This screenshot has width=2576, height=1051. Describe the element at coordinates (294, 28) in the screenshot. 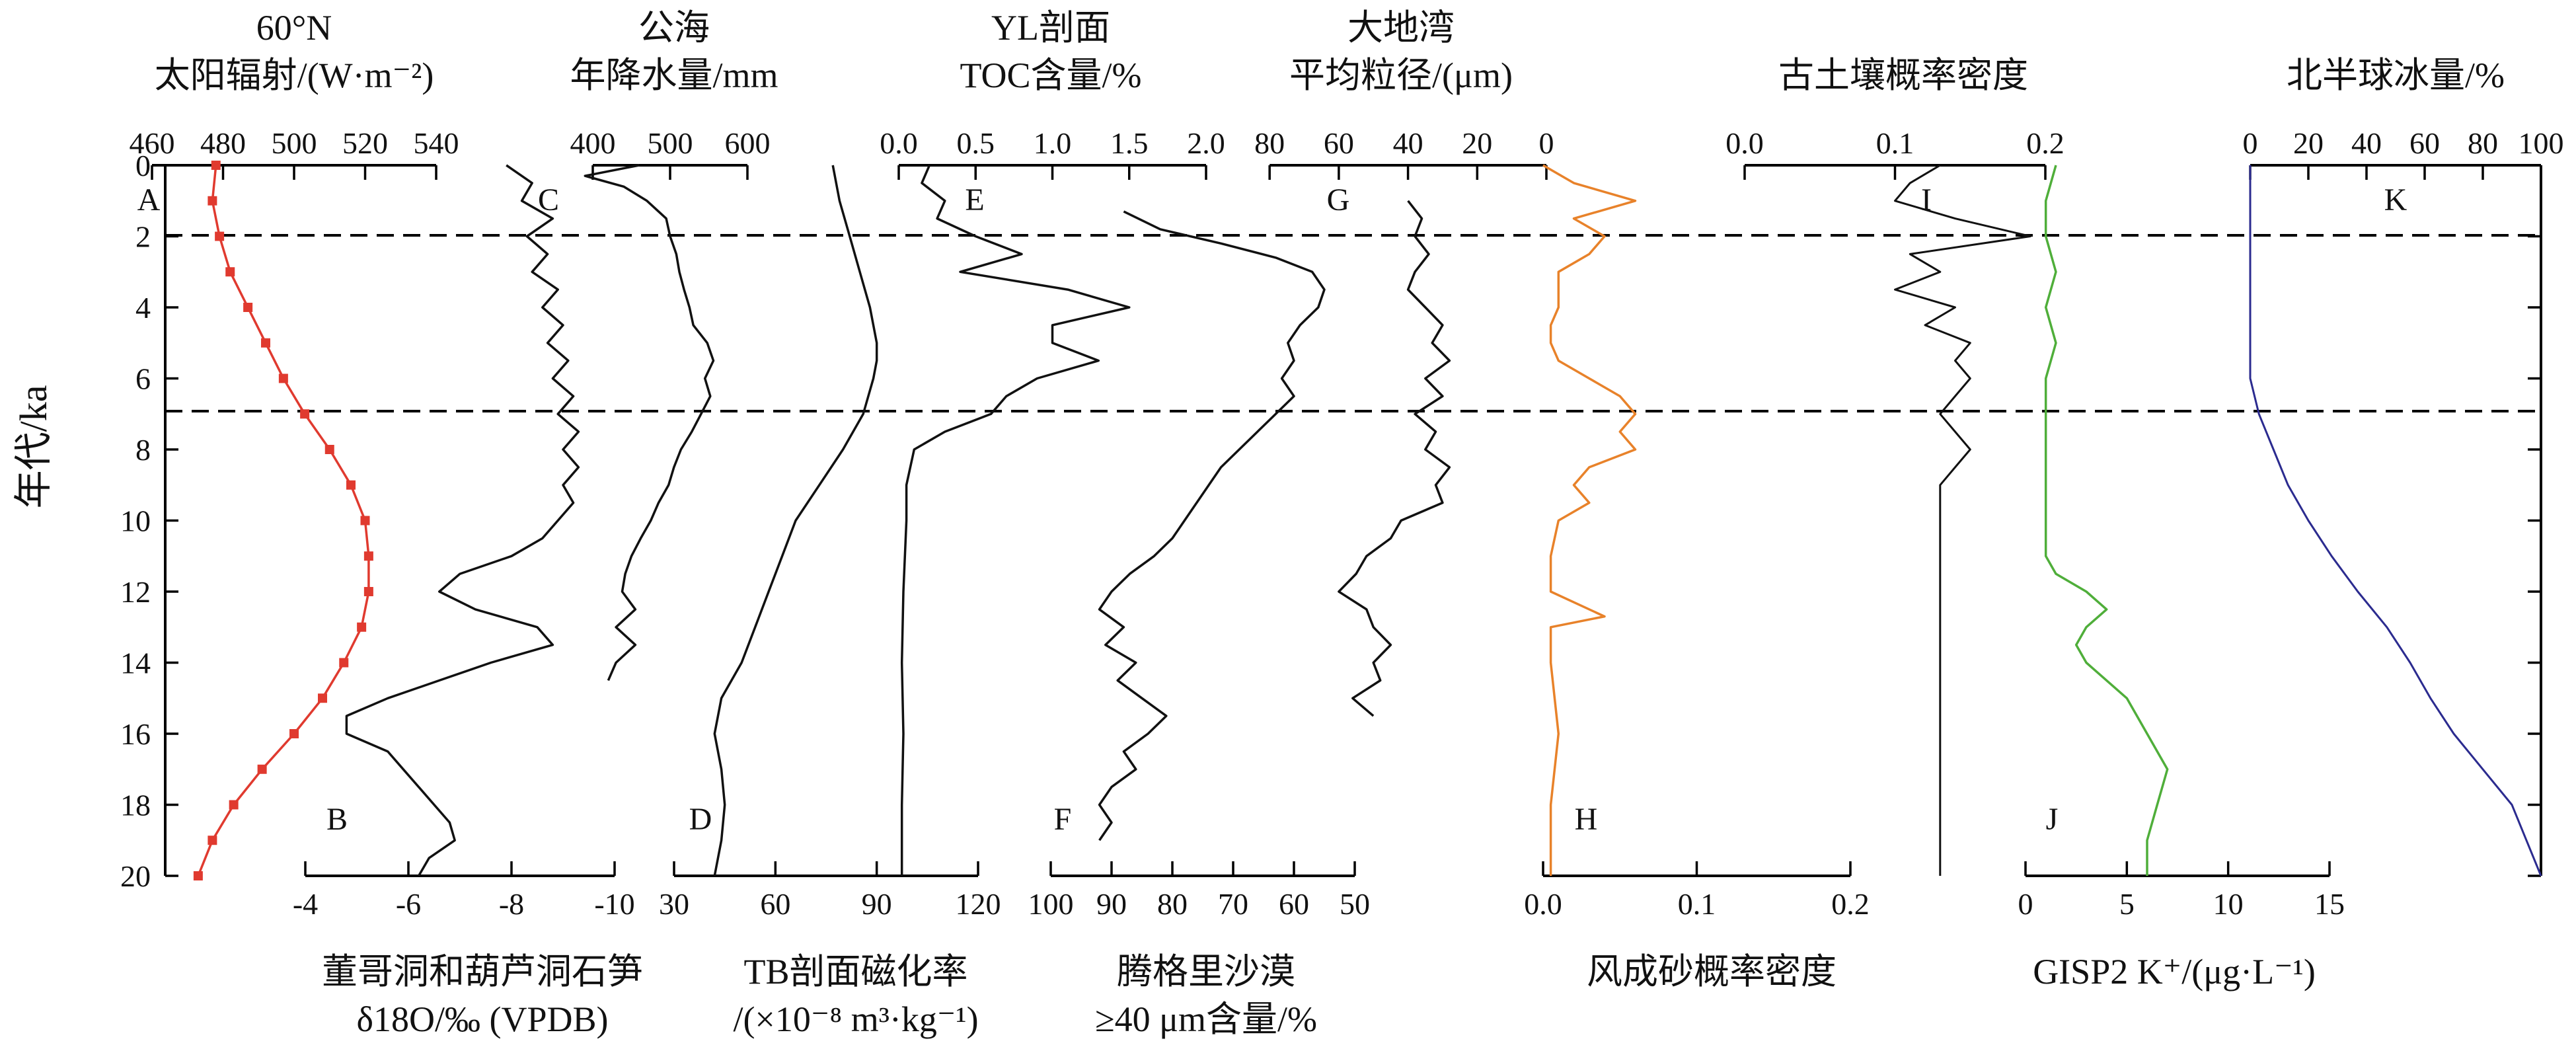

I see `panel-title: 60°N` at that location.